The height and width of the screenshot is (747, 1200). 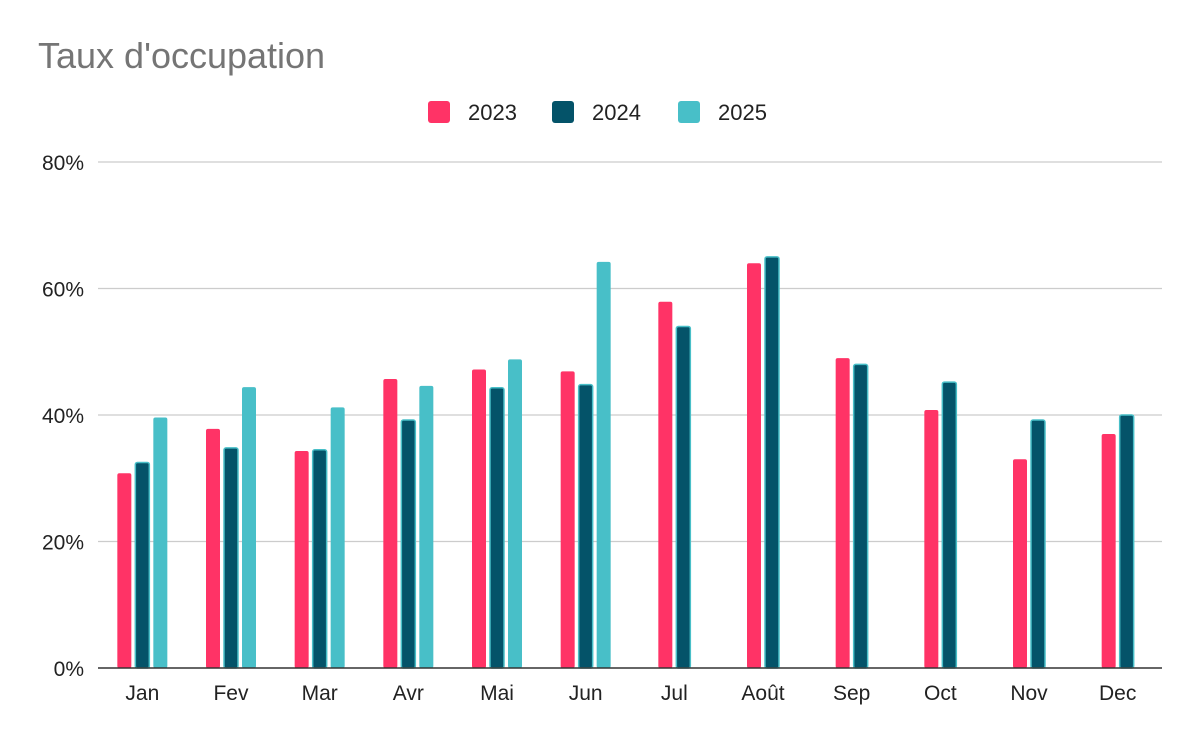 What do you see at coordinates (689, 112) in the screenshot?
I see `legend-swatch-2025` at bounding box center [689, 112].